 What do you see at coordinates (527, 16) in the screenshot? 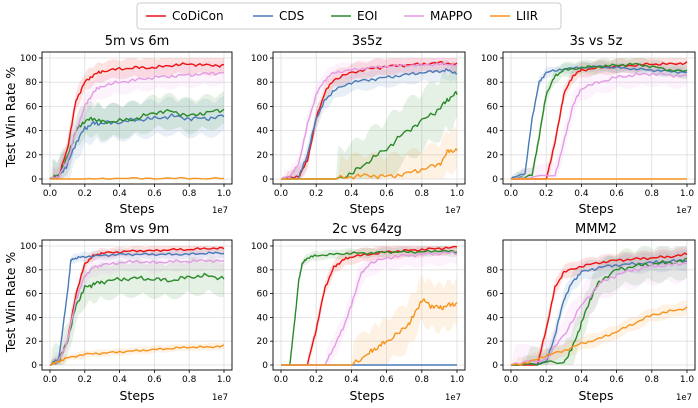
I see `legend-label-liir: LIIR` at bounding box center [527, 16].